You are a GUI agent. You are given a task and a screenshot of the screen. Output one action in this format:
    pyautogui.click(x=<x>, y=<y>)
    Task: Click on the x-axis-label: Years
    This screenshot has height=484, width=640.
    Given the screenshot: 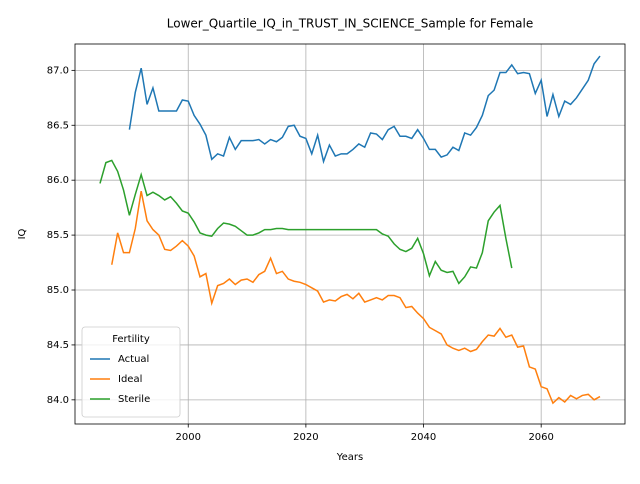 What is the action you would take?
    pyautogui.click(x=349, y=457)
    